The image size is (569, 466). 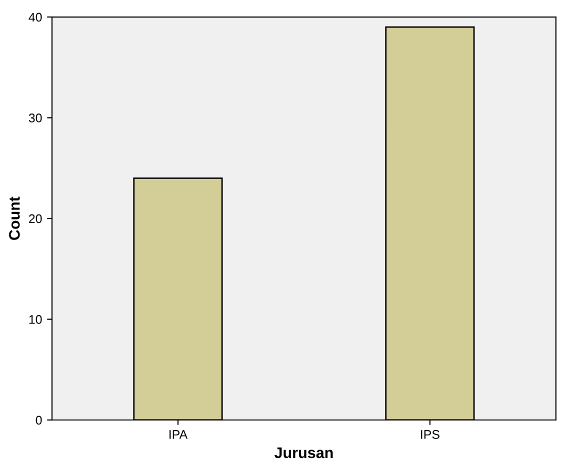 What do you see at coordinates (35, 118) in the screenshot?
I see `y-tick-label: 30` at bounding box center [35, 118].